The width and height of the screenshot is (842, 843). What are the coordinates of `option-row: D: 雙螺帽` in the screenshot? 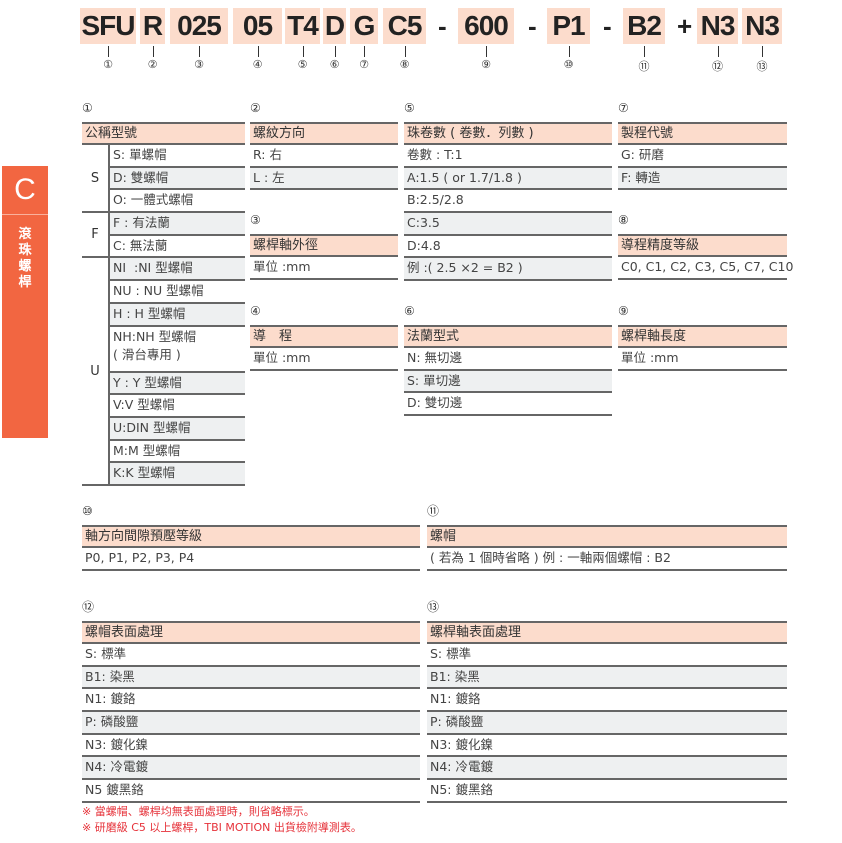 It's located at (177, 179).